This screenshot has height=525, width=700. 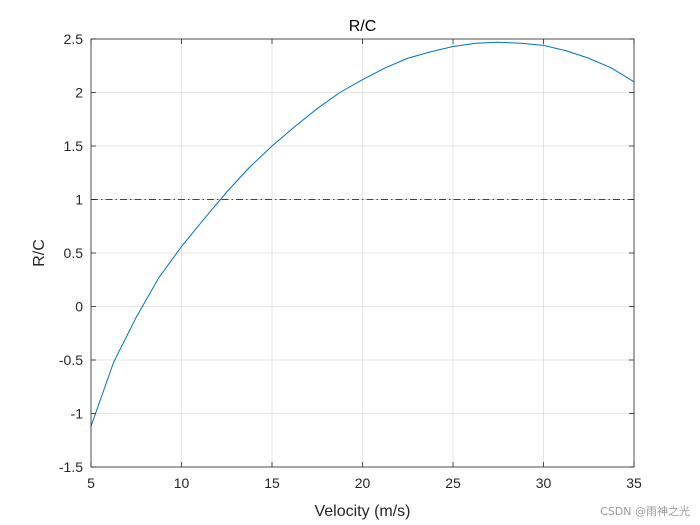 What do you see at coordinates (74, 146) in the screenshot?
I see `y-tick-label: 1.5` at bounding box center [74, 146].